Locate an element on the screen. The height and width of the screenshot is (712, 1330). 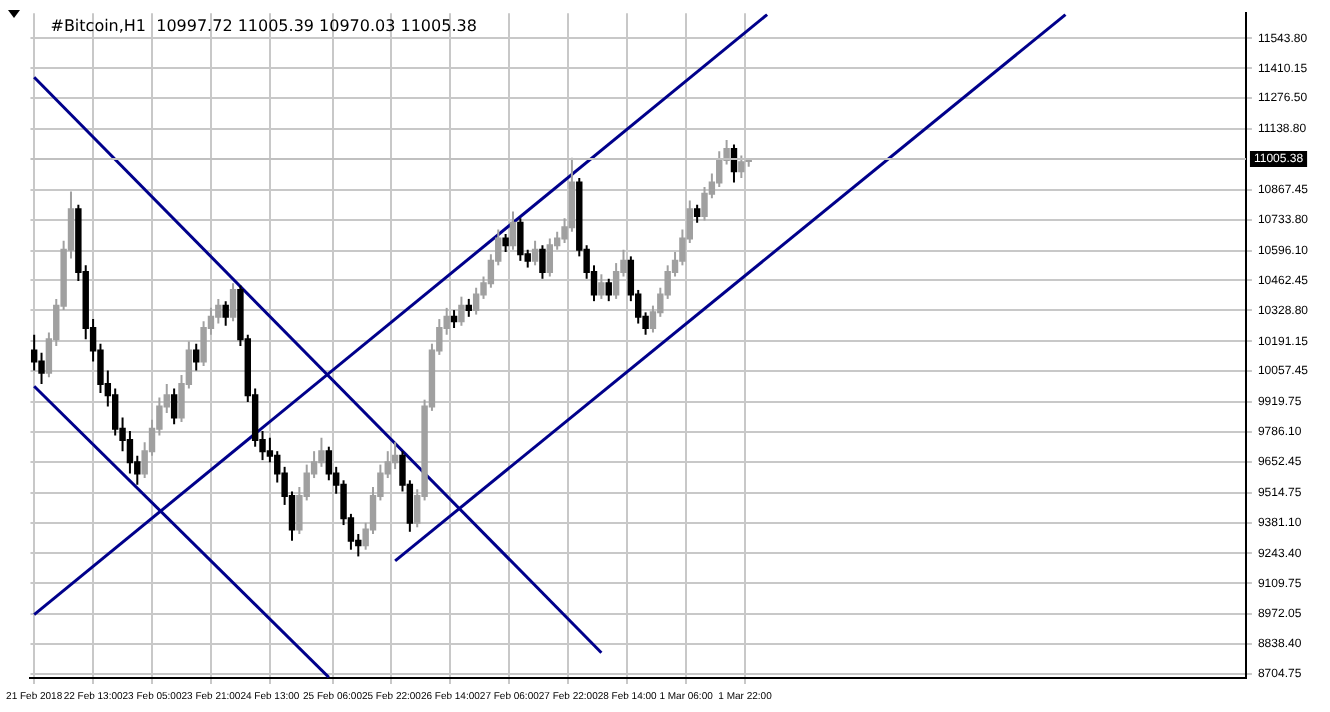
chart-title: #Bitcoin,H1 10997.72 11005.39 10970.03 11005.38 is located at coordinates (263, 26).